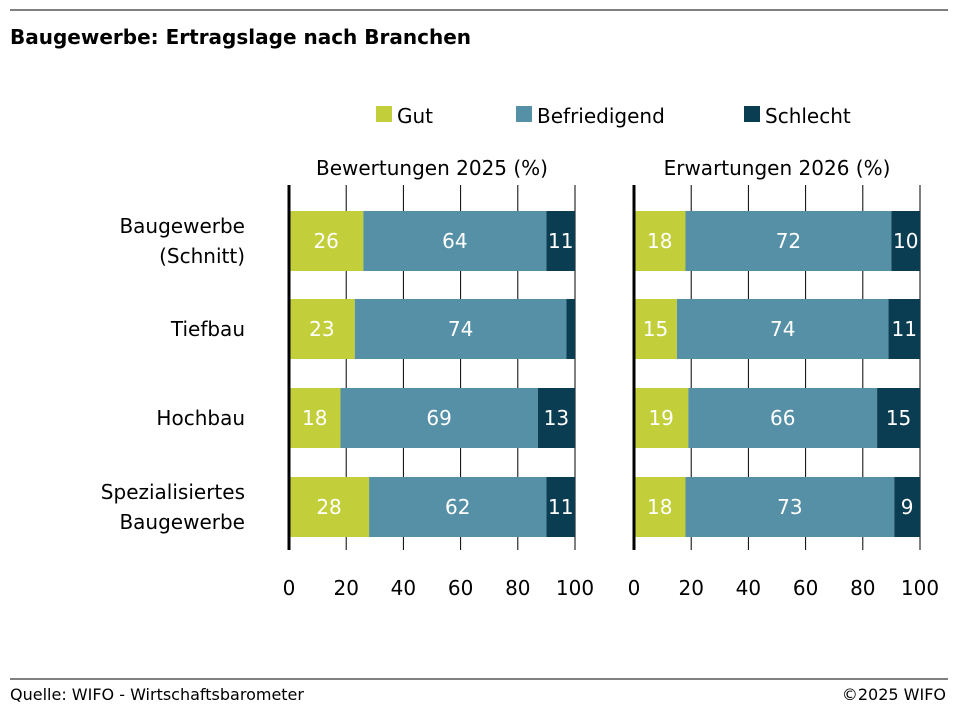 The height and width of the screenshot is (709, 961). Describe the element at coordinates (432, 168) in the screenshot. I see `panel-title: Bewertungen 2025 (%)` at that location.